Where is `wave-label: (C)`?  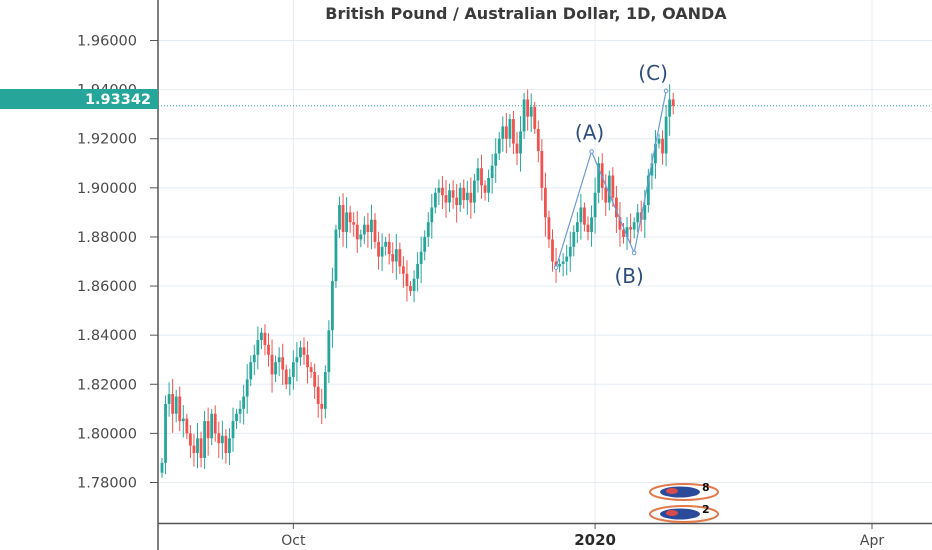 wave-label: (C) is located at coordinates (653, 73).